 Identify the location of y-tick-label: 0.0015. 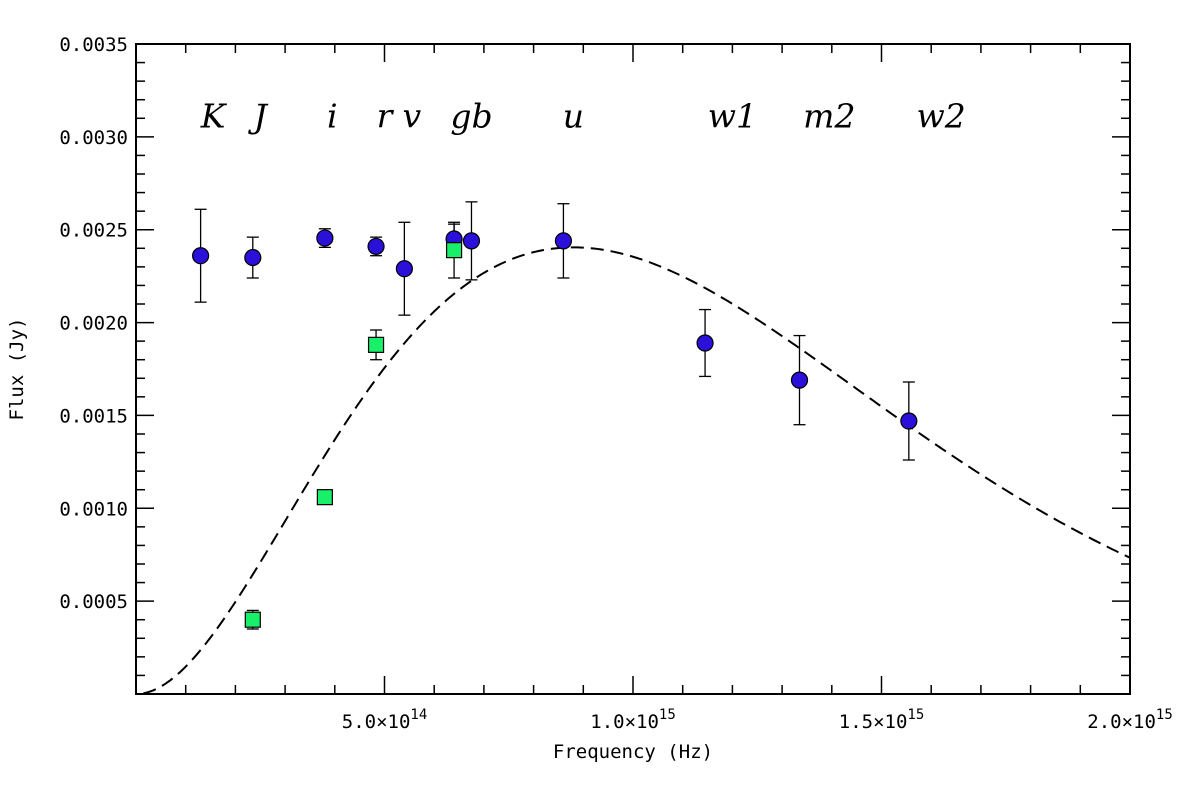
(93, 416).